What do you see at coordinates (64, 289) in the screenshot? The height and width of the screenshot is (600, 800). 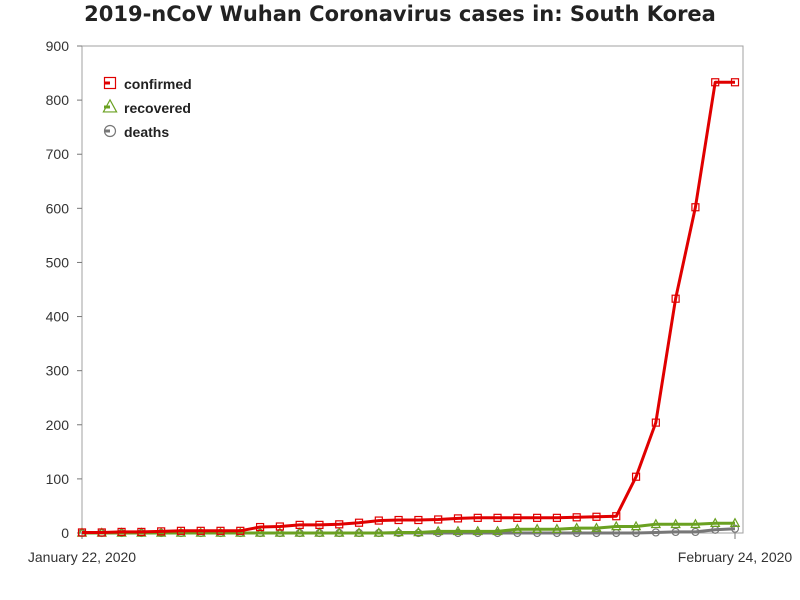 I see `y-axis: 0 100 200 300 400 500 600 700 800 900` at bounding box center [64, 289].